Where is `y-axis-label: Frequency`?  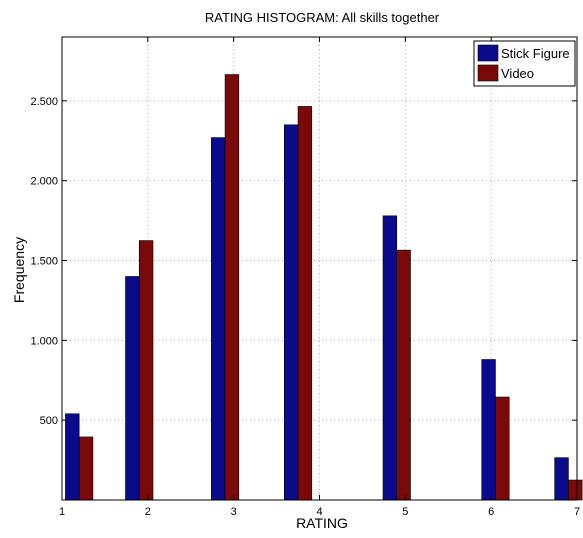
y-axis-label: Frequency is located at coordinates (19, 270).